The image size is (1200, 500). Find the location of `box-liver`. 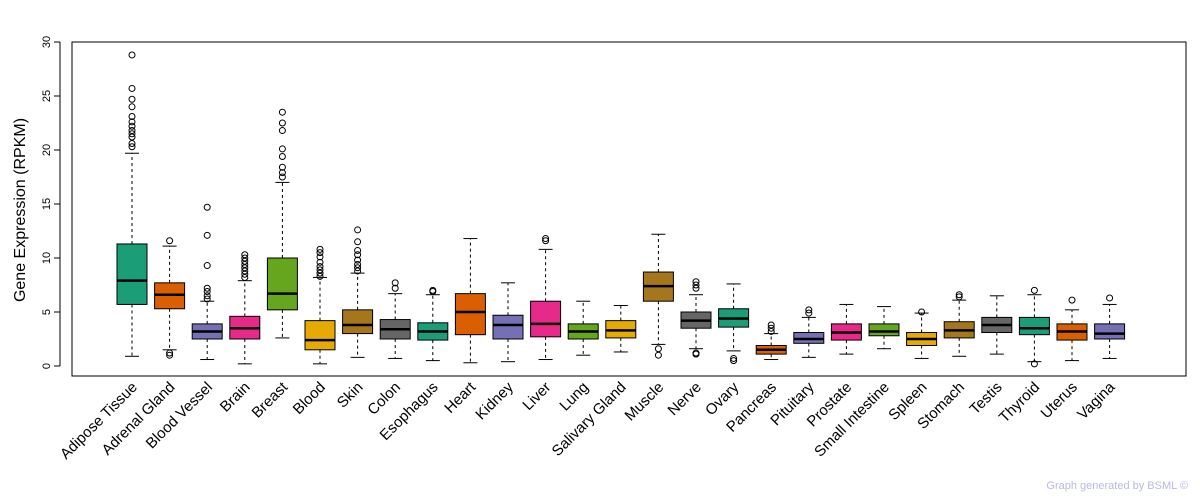

box-liver is located at coordinates (546, 298).